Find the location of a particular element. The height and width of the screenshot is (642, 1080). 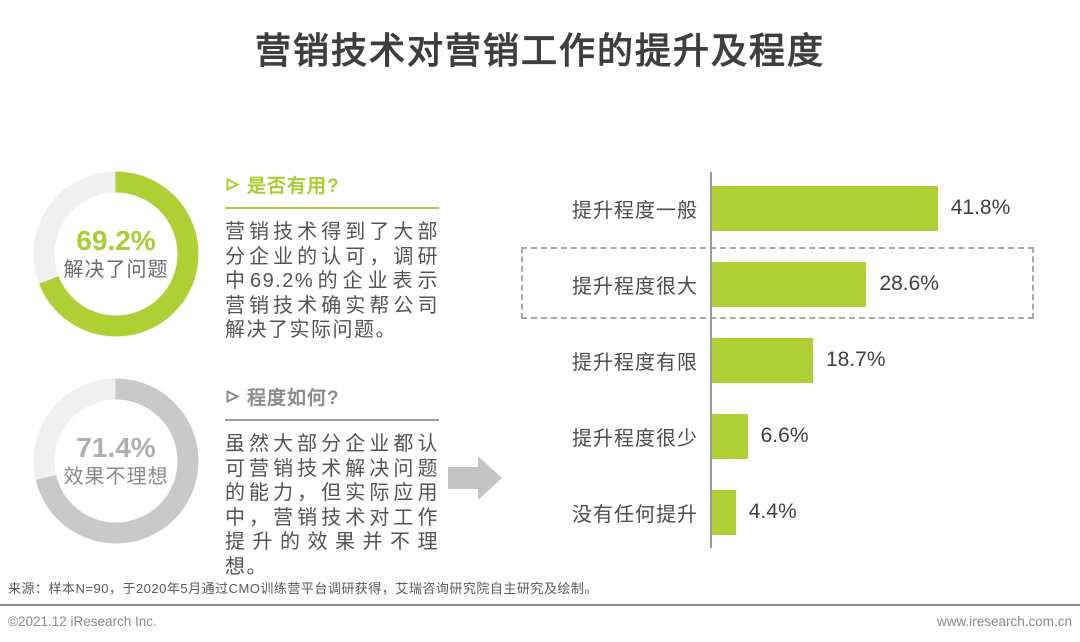

donut-chart-solved-problem: 69.2% 解决了问题 is located at coordinates (116, 254).